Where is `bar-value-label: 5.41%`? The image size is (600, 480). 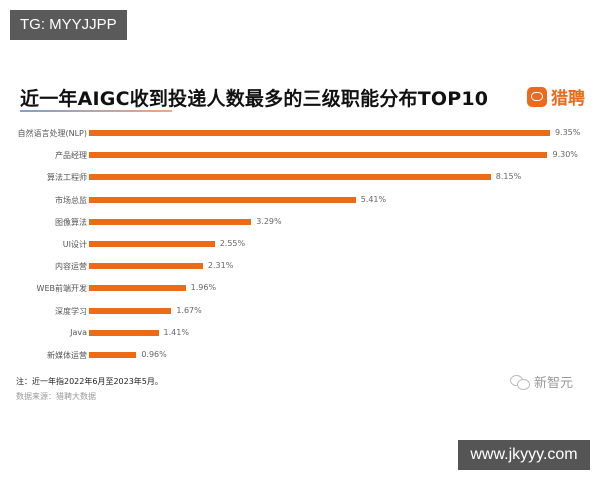 bar-value-label: 5.41% is located at coordinates (373, 199).